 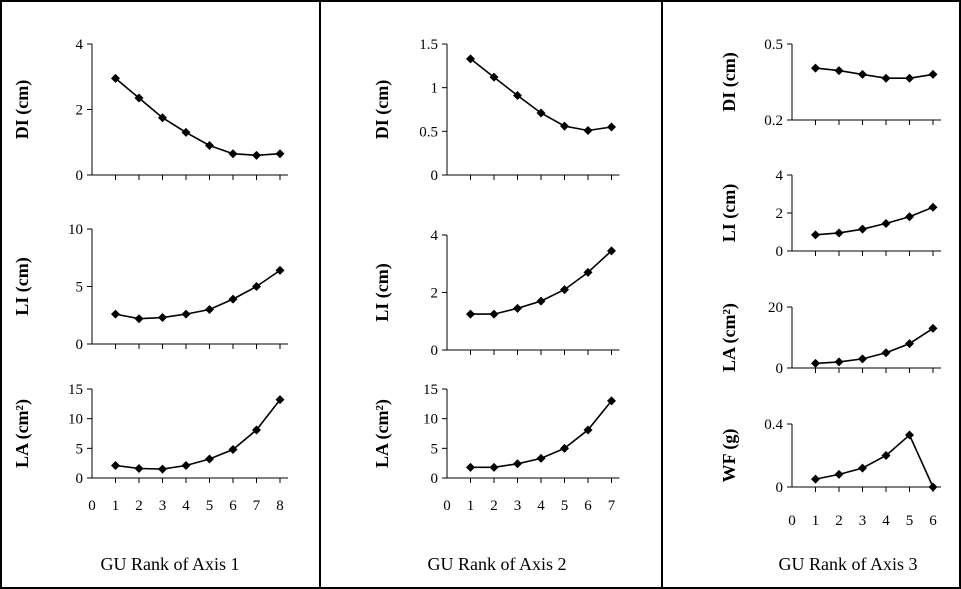 What do you see at coordinates (830, 83) in the screenshot?
I see `subplot: 0.2 0.5 DI (cm)` at bounding box center [830, 83].